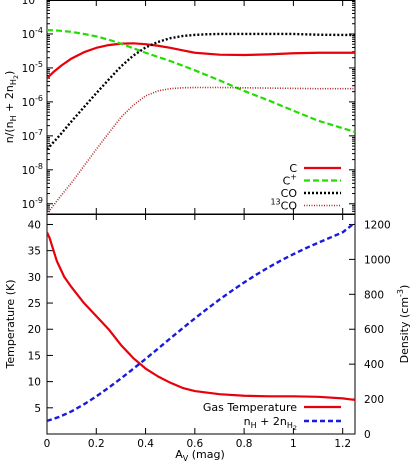  What do you see at coordinates (403, 324) in the screenshot?
I see `bottom-y-right-axis-label: Density (cm-3)` at bounding box center [403, 324].